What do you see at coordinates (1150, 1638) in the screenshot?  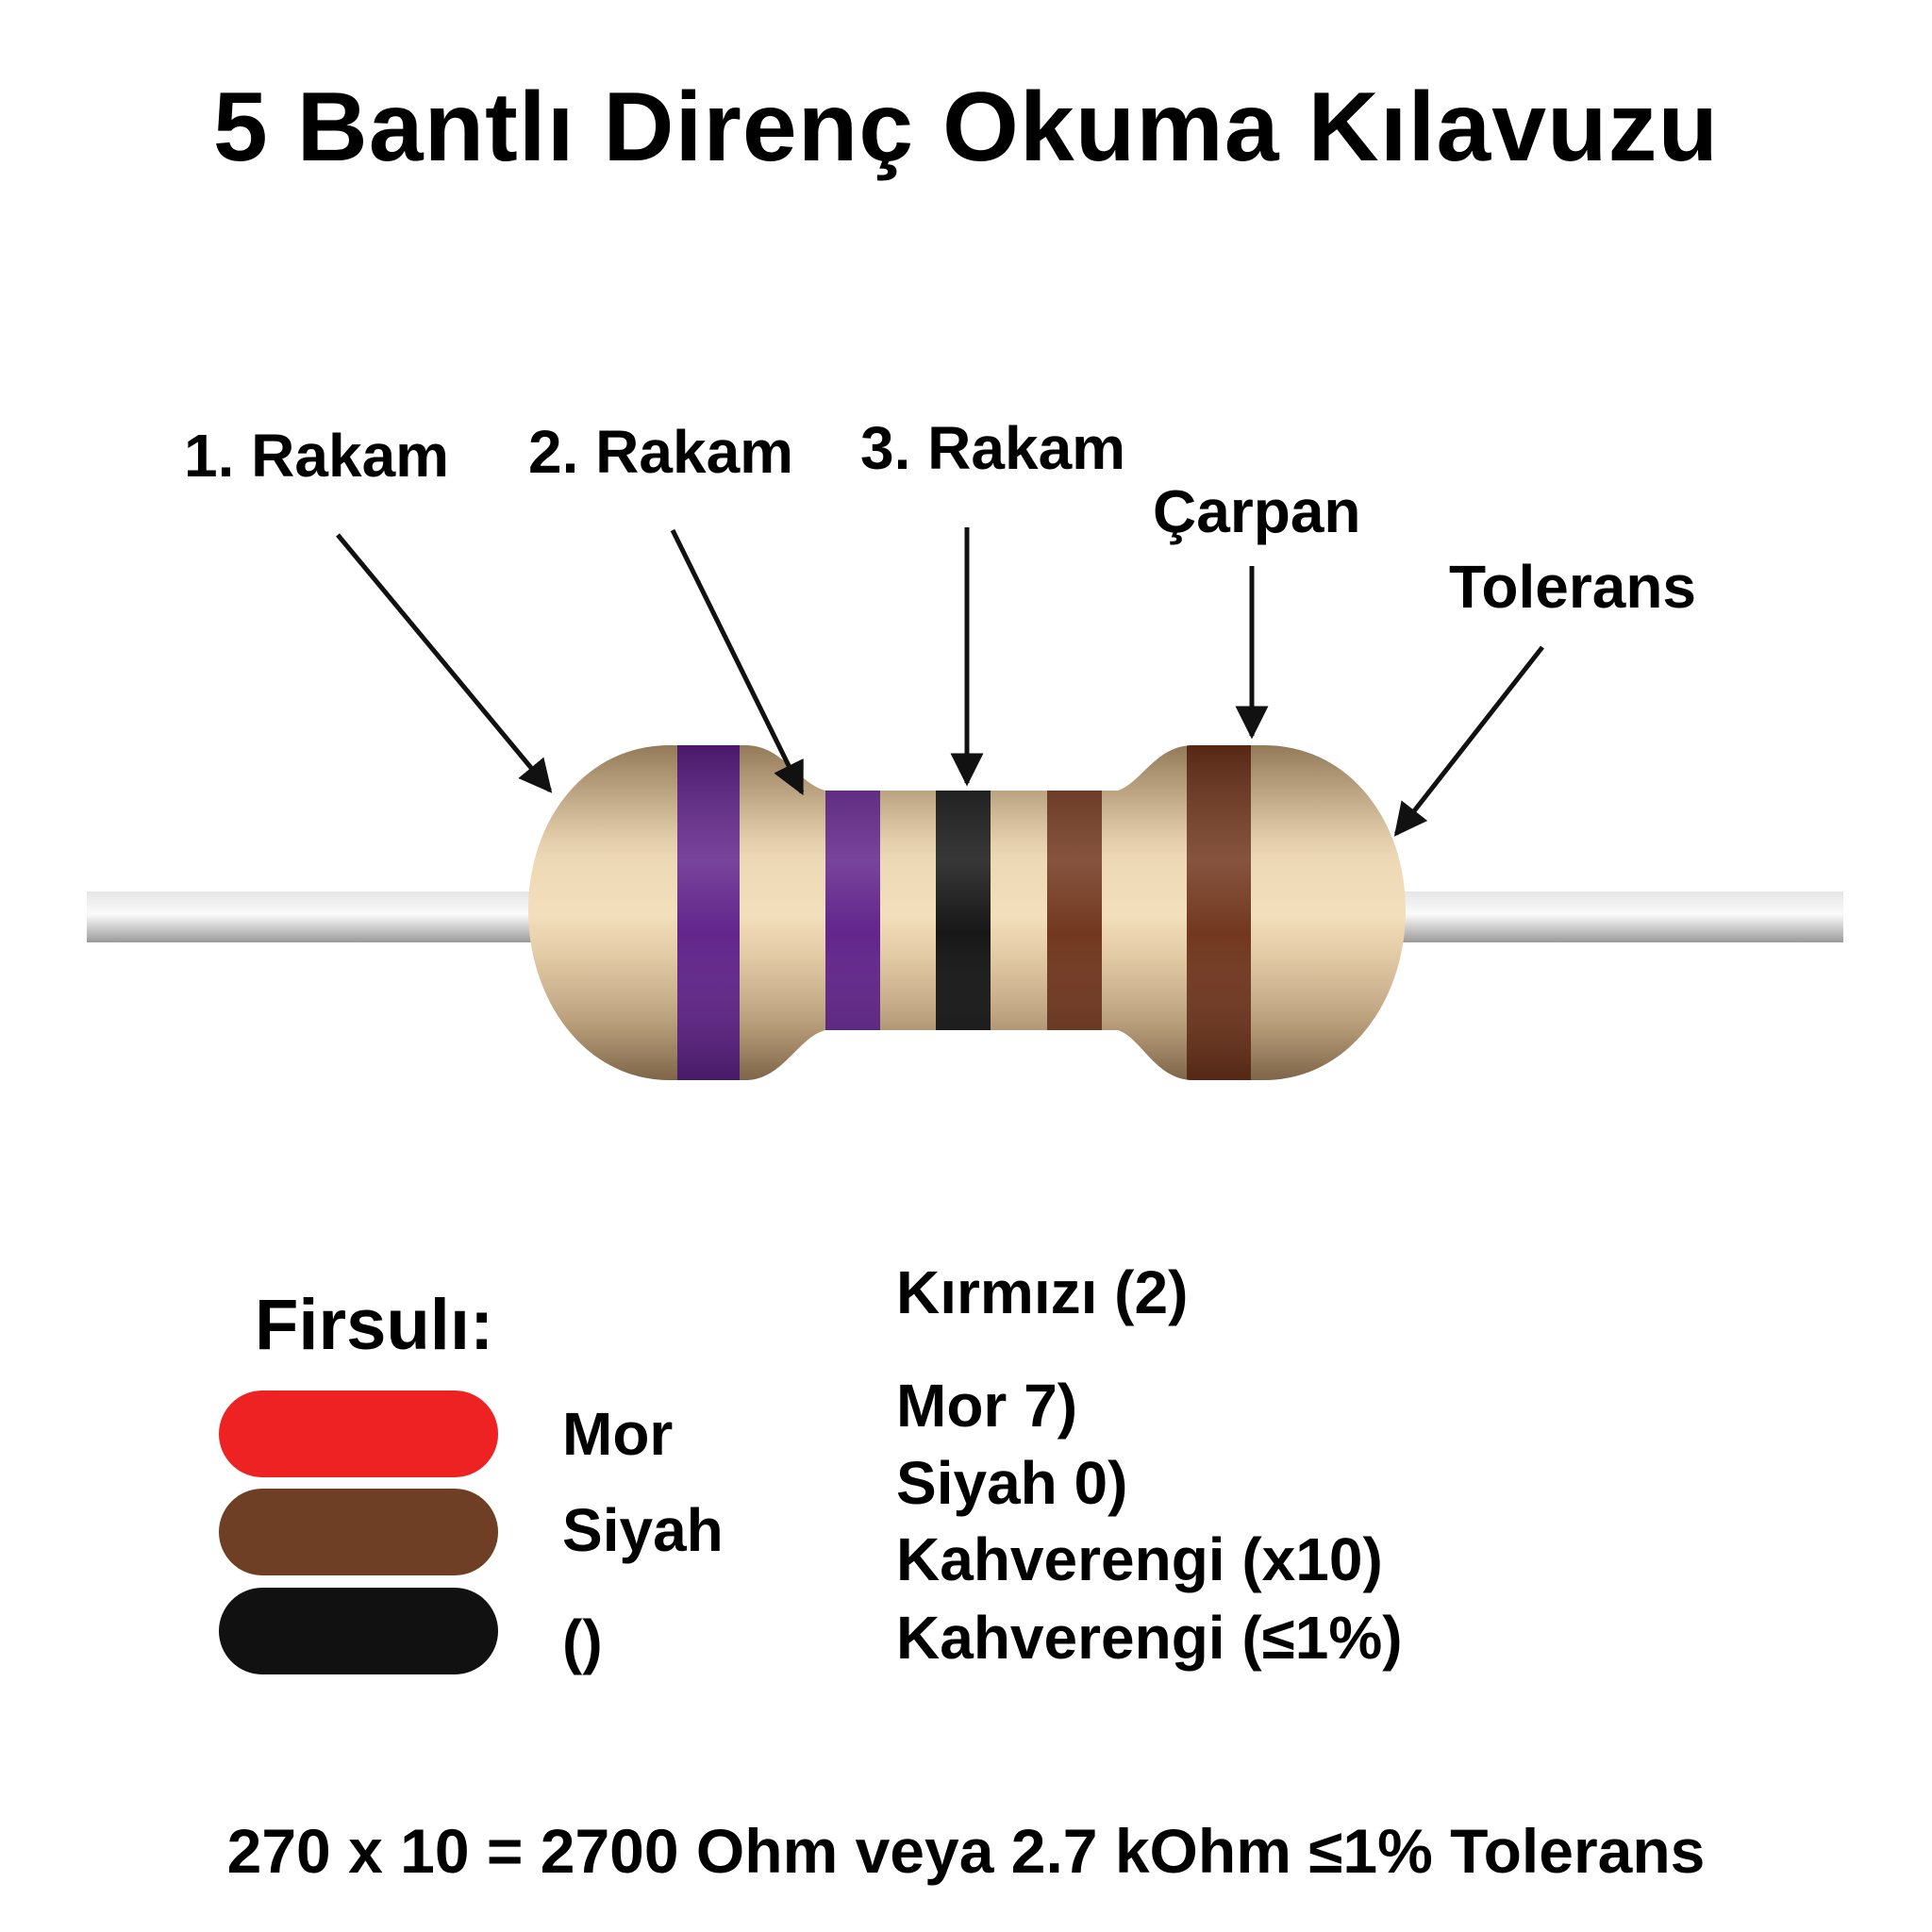 I see `value-line-5: Kahverengi (≤1%)` at bounding box center [1150, 1638].